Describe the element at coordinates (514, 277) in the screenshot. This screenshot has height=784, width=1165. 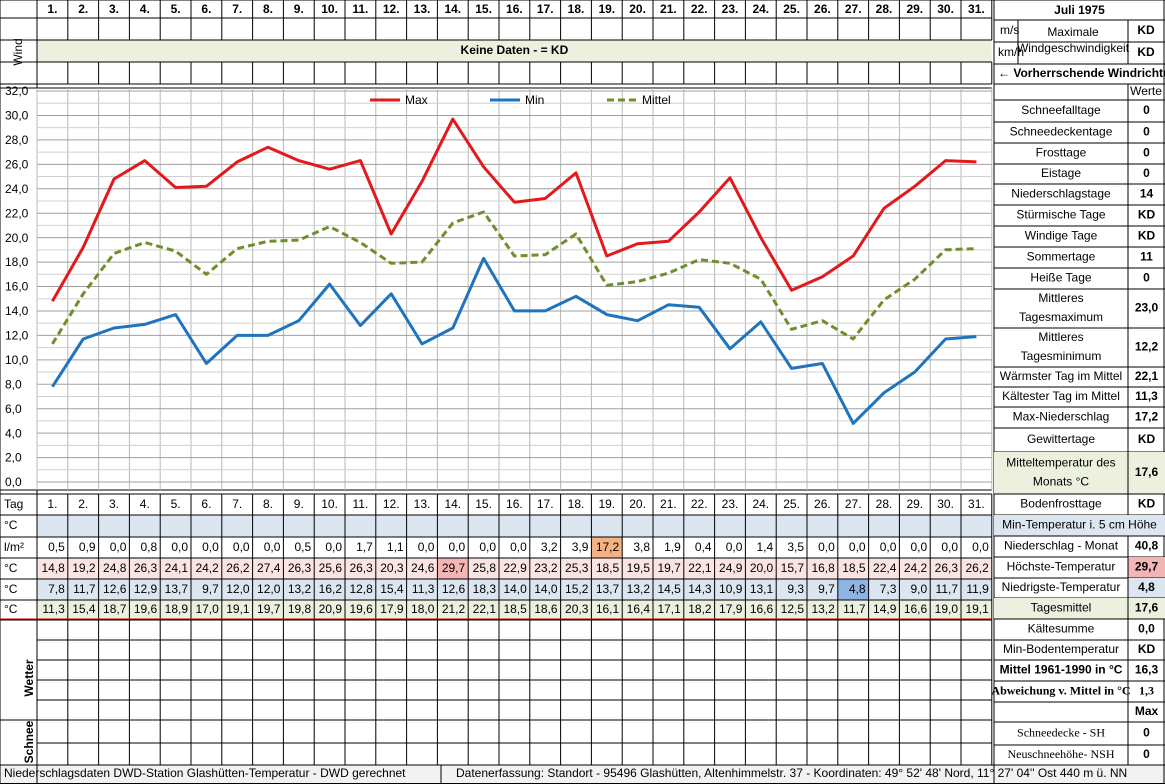
I see `series-line` at that location.